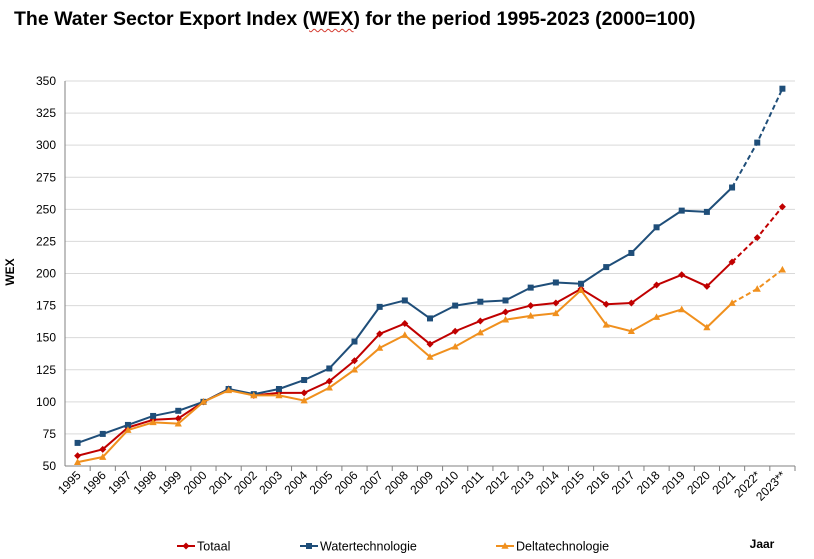 This screenshot has height=559, width=814. What do you see at coordinates (195, 482) in the screenshot?
I see `x-tick-2000: 2000` at bounding box center [195, 482].